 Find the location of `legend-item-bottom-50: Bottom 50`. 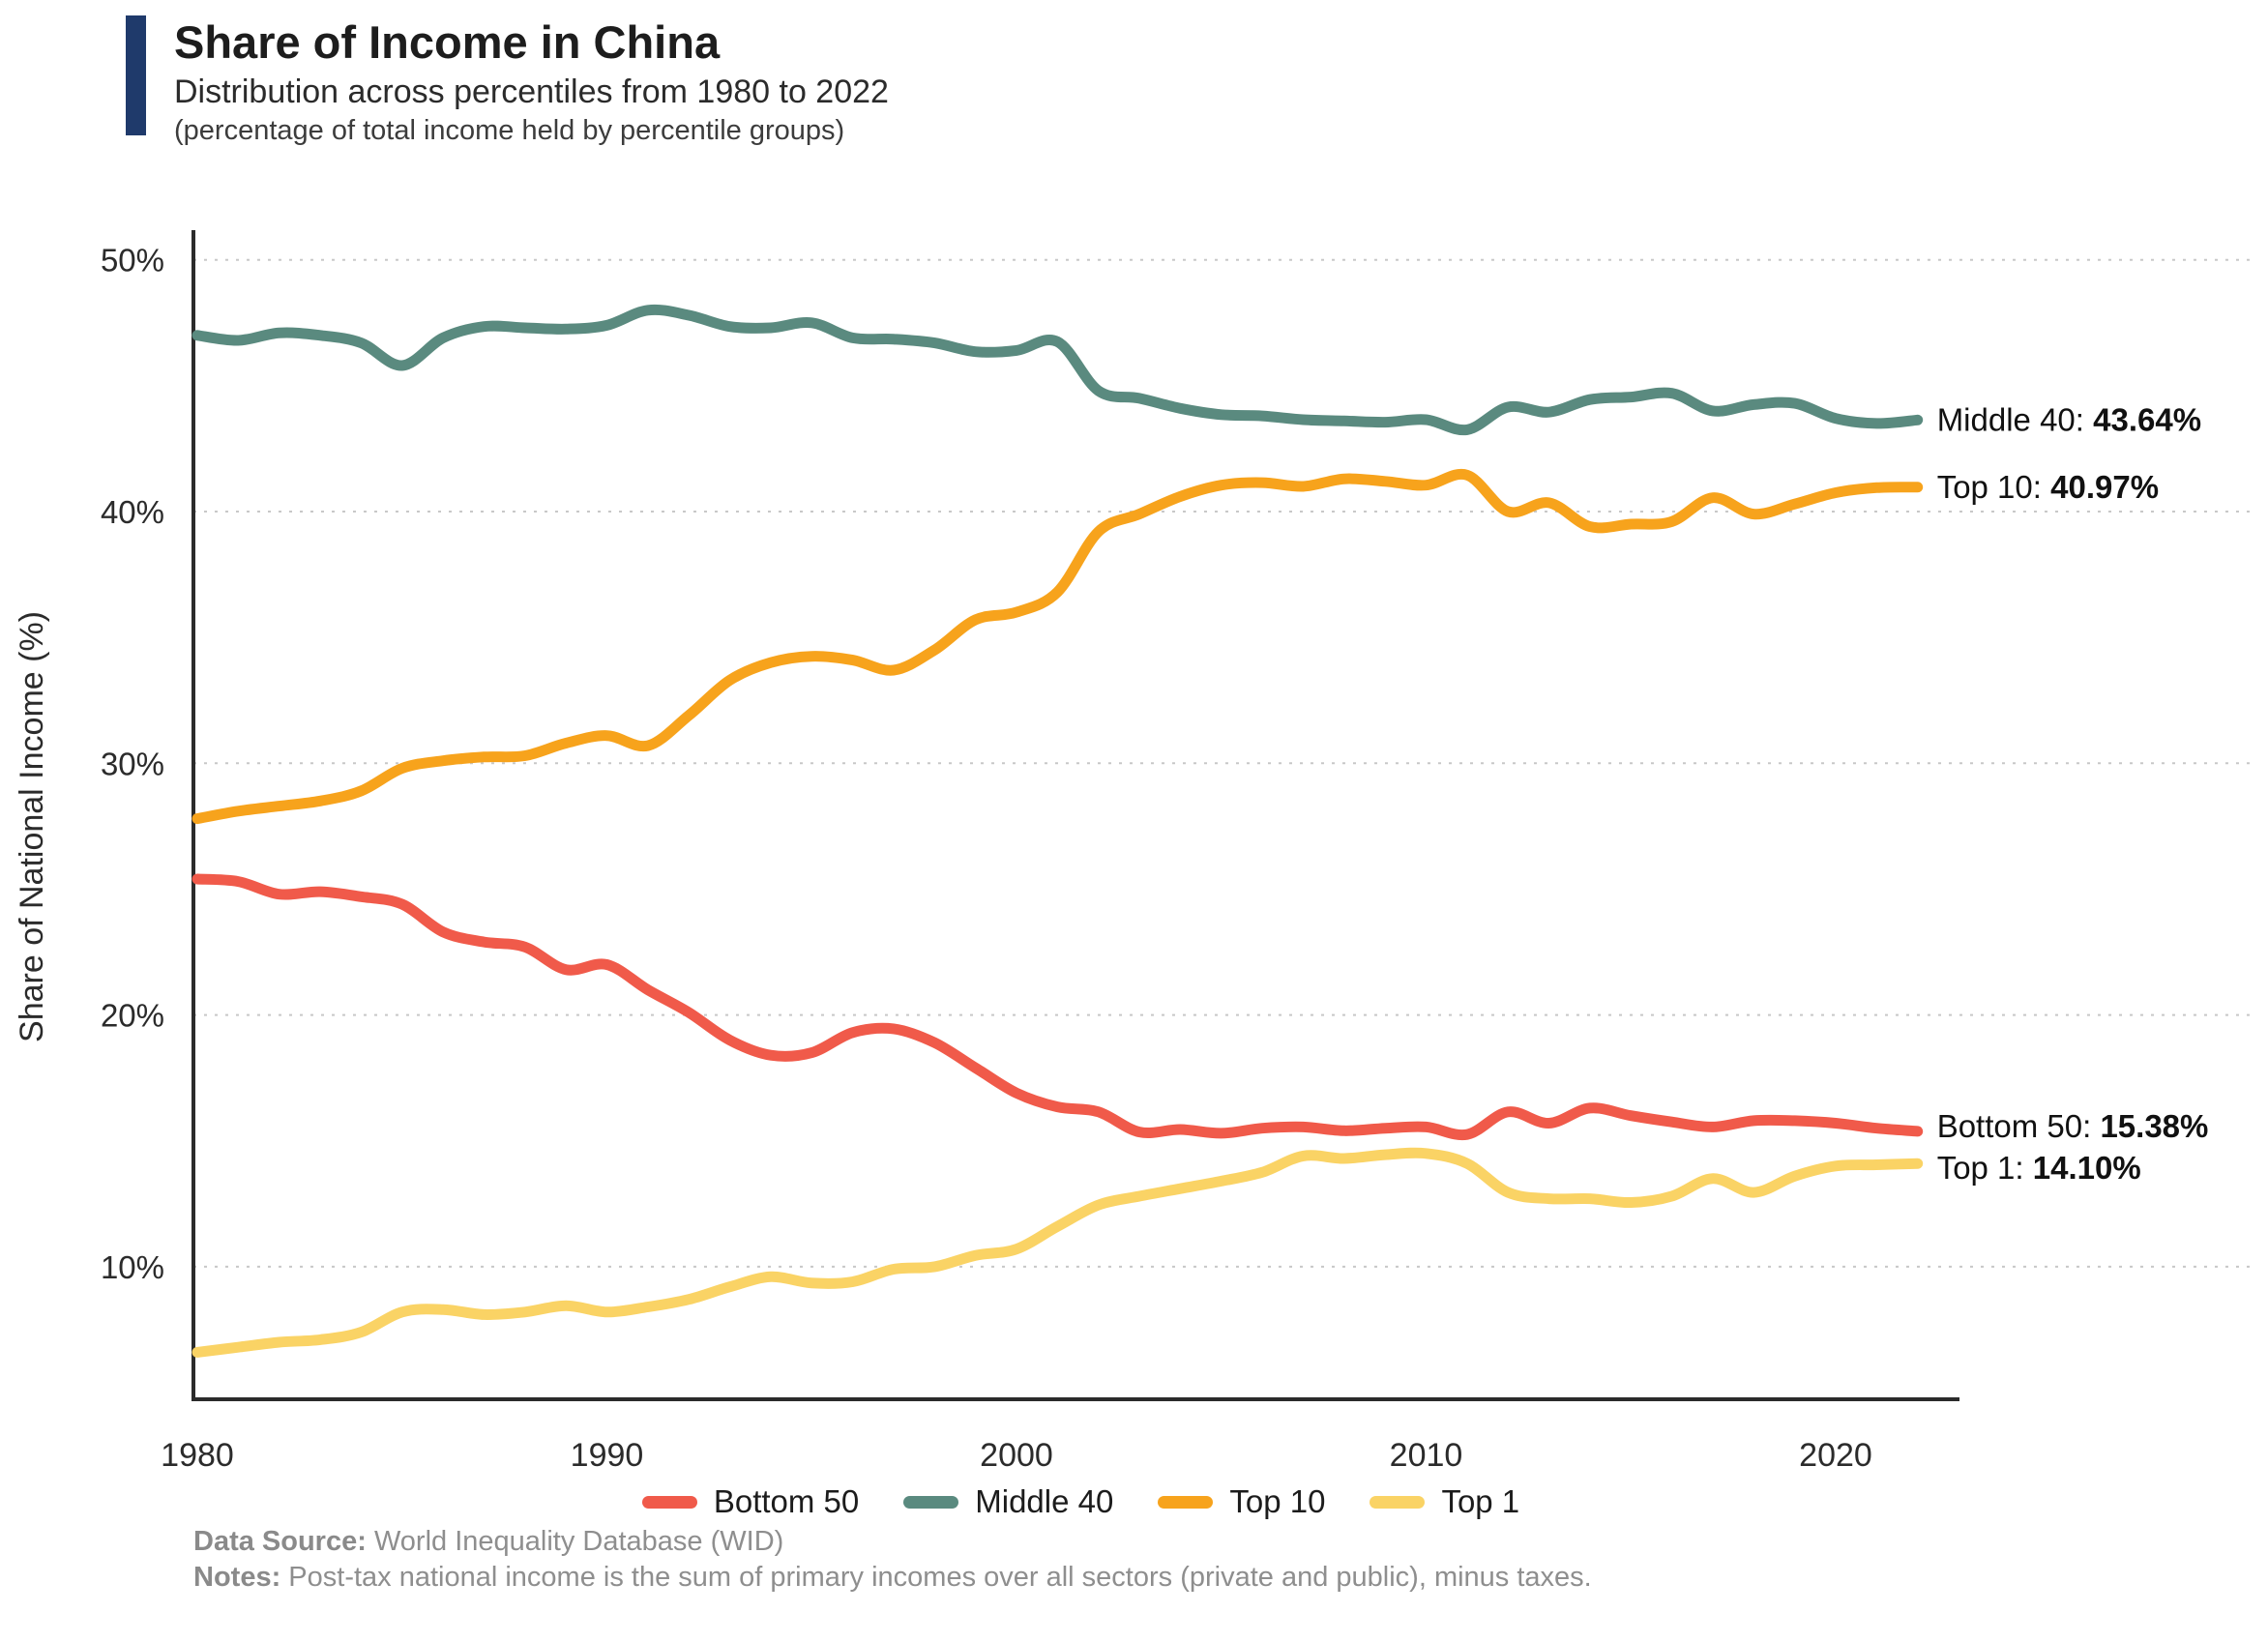

legend-item-bottom-50: Bottom 50 is located at coordinates (750, 1501).